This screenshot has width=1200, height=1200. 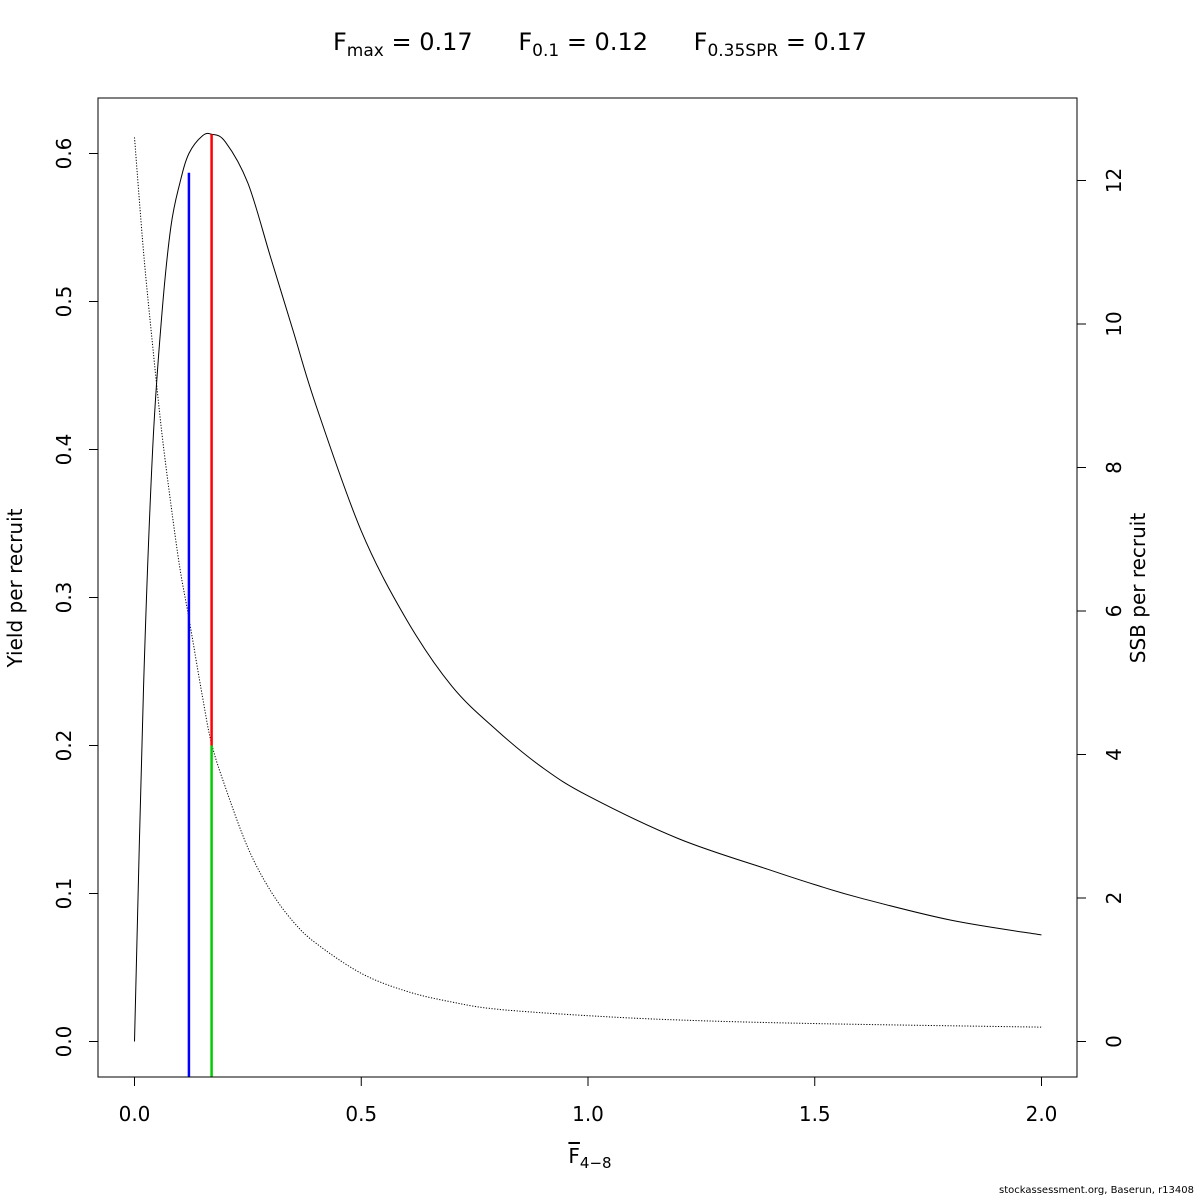 What do you see at coordinates (1114, 180) in the screenshot?
I see `y-right-tick-label: 12` at bounding box center [1114, 180].